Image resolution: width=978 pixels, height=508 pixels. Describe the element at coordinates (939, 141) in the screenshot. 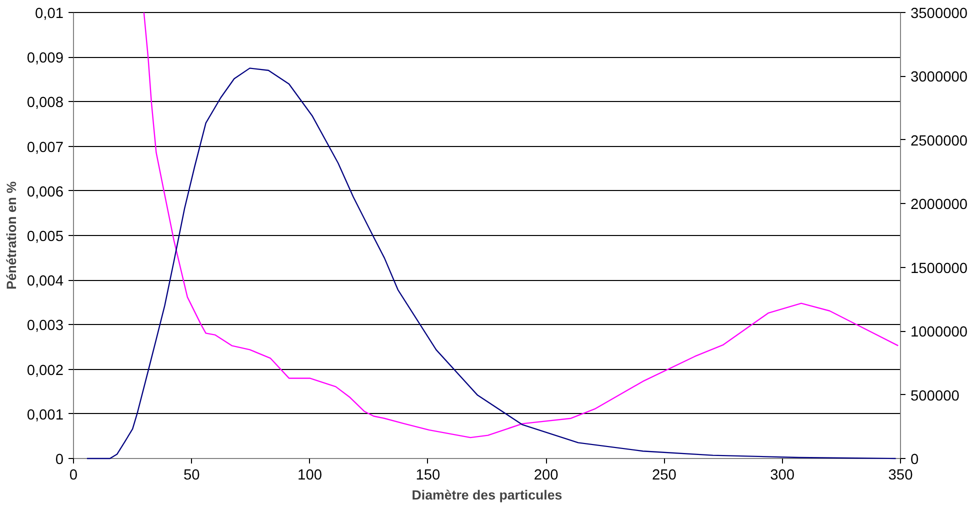

I see `y2-tick-label: 2500000` at that location.